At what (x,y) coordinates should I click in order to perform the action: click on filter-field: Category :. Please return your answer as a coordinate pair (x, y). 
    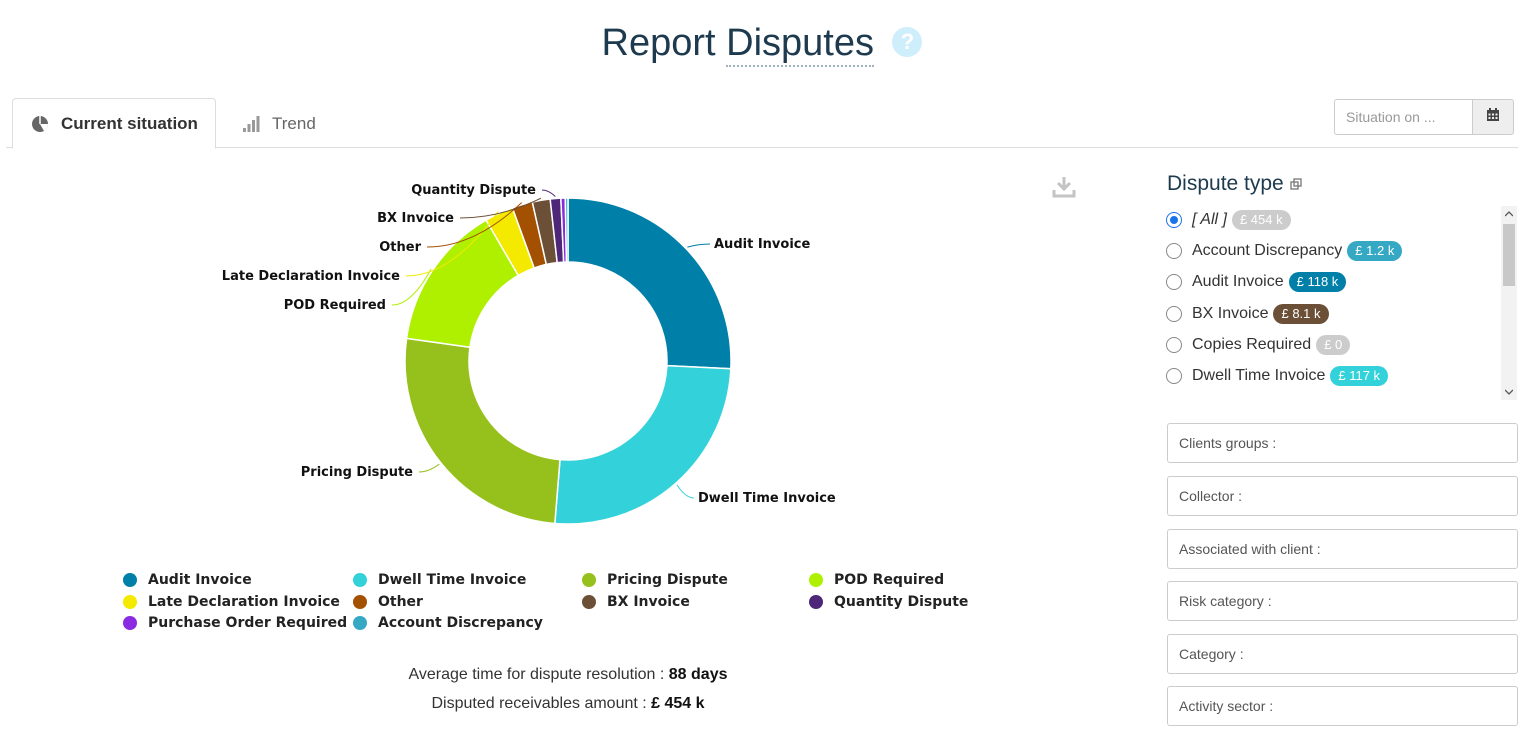
    Looking at the image, I should click on (1342, 654).